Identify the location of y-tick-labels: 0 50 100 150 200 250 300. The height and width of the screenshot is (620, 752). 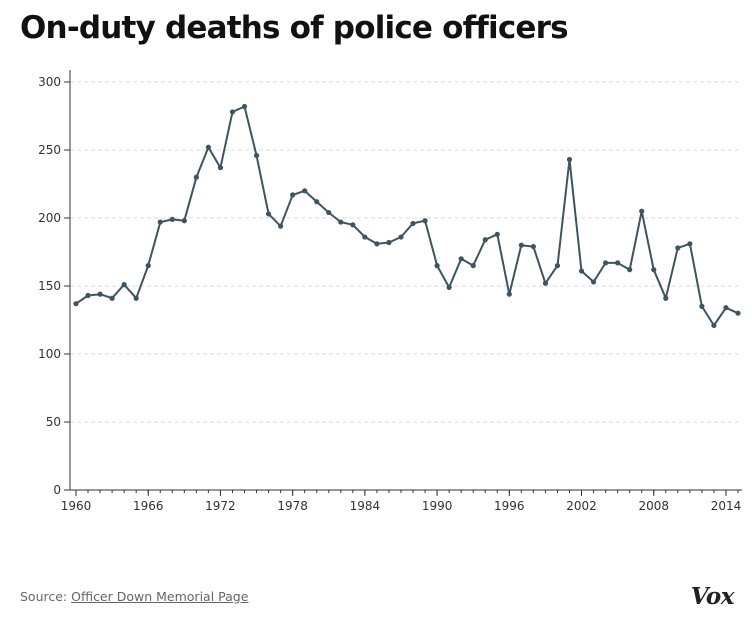
(49, 286).